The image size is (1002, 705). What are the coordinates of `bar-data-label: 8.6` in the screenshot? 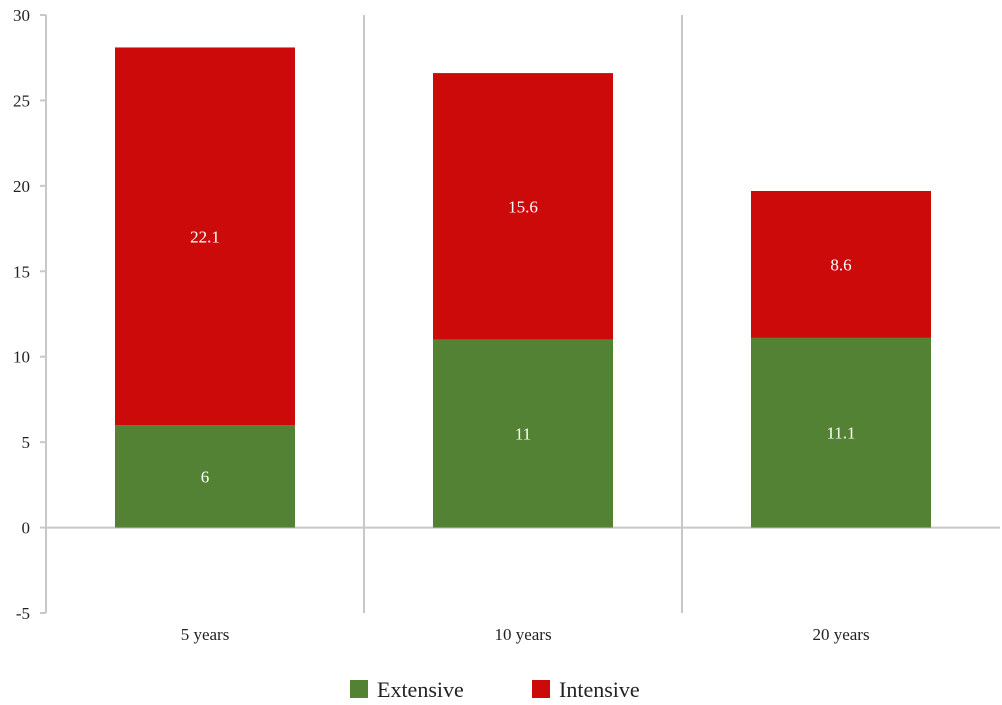 It's located at (840, 264).